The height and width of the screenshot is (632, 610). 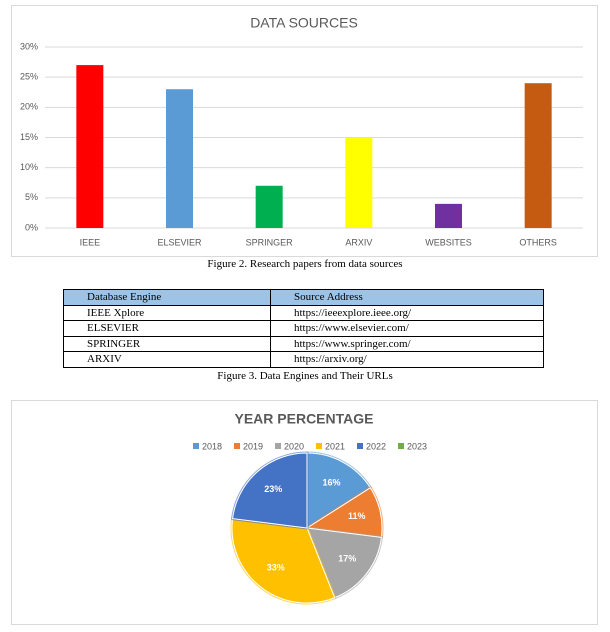 What do you see at coordinates (31, 197) in the screenshot?
I see `y-tick-label: 5%` at bounding box center [31, 197].